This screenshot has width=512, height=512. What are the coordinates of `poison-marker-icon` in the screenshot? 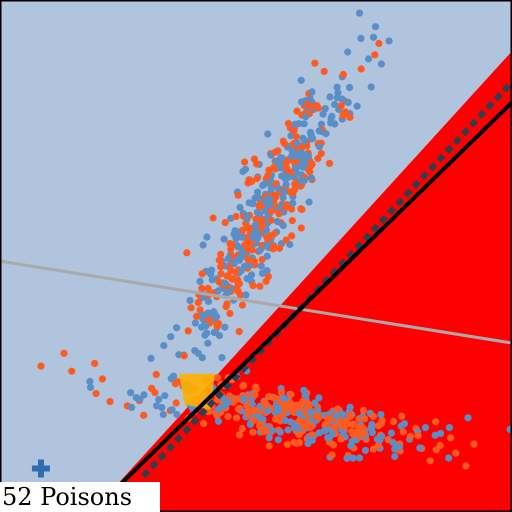 It's located at (40, 468).